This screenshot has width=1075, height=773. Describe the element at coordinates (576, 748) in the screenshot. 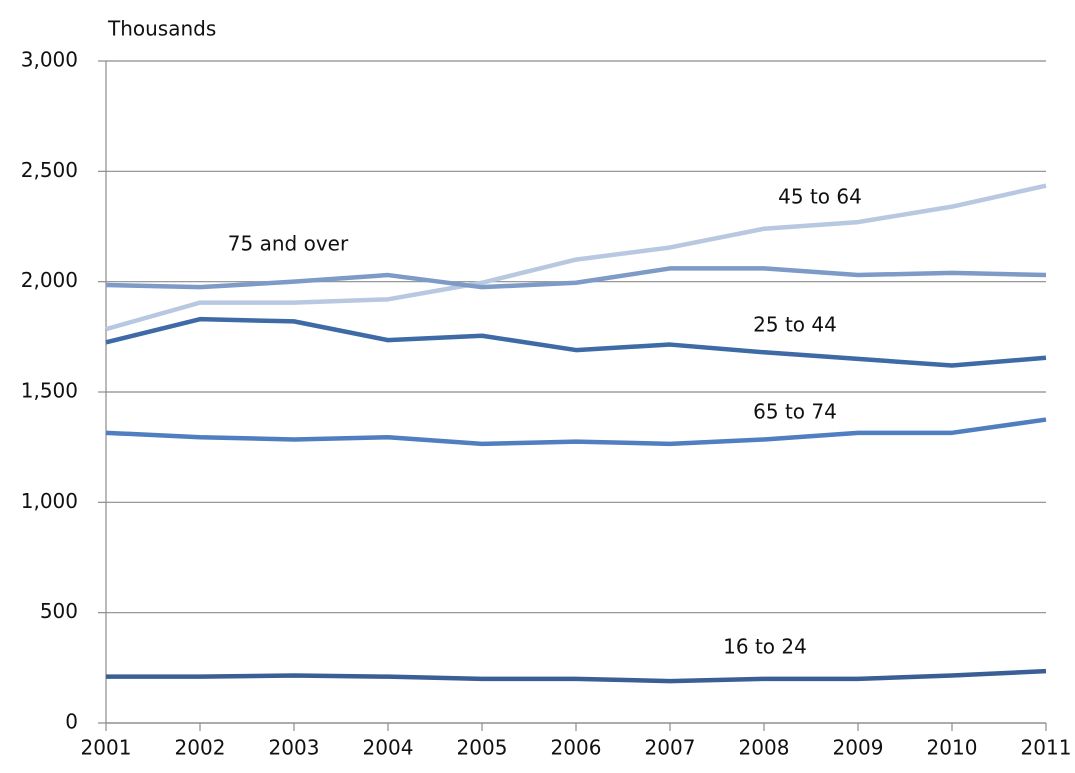

I see `x-tick-label: 2006` at that location.